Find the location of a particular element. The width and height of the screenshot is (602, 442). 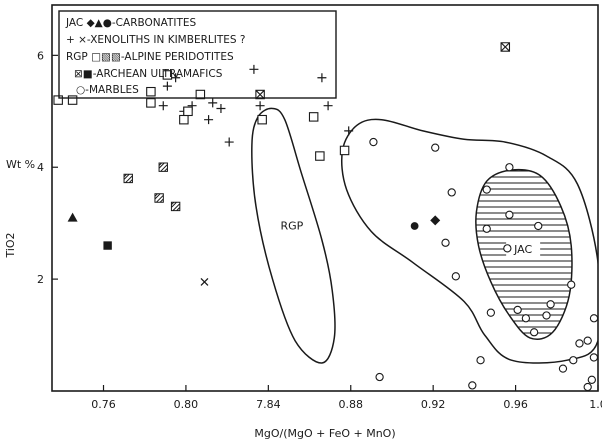

y-axis-title: TiO2 is located at coordinates (10, 245).